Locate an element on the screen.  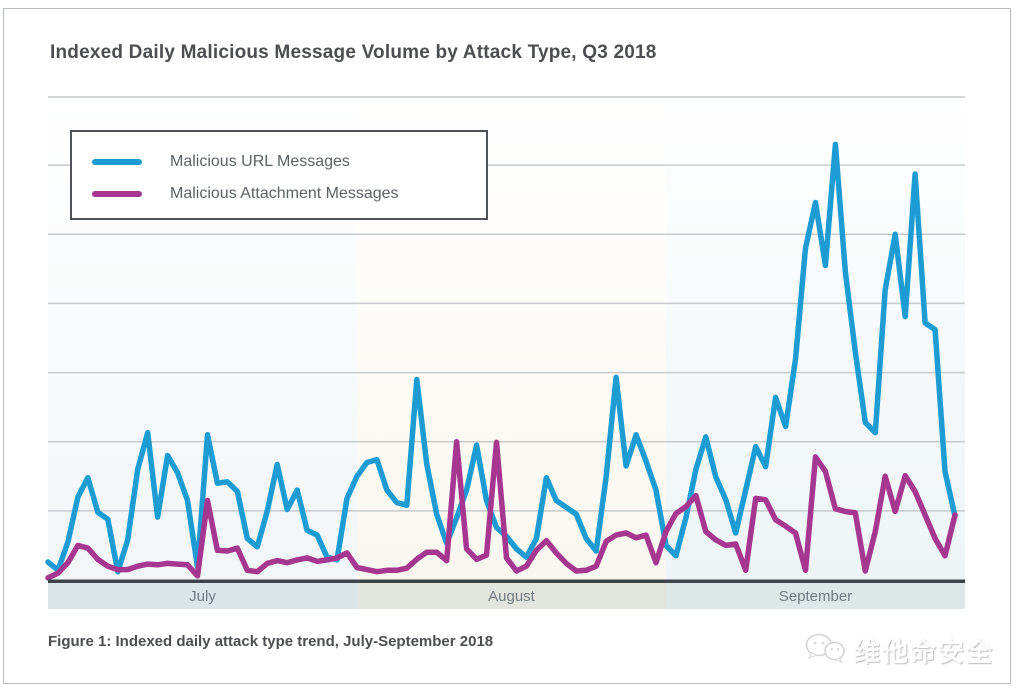
legend-swatch-attachment is located at coordinates (117, 194).